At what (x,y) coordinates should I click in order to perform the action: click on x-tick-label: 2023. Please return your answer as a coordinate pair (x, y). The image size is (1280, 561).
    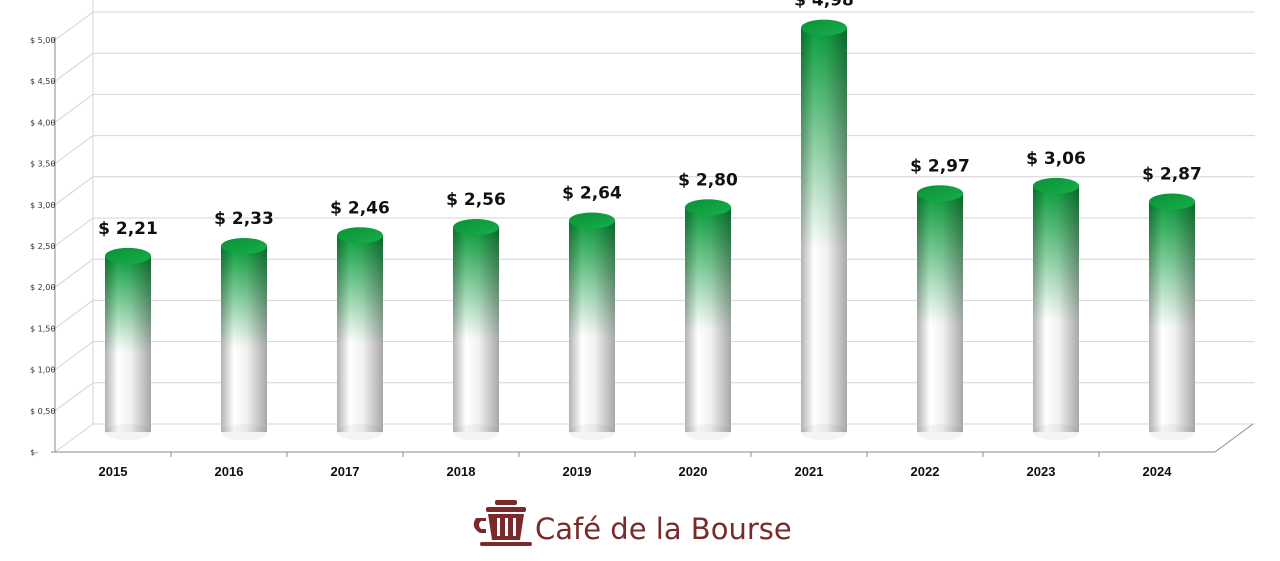
    Looking at the image, I should click on (1041, 471).